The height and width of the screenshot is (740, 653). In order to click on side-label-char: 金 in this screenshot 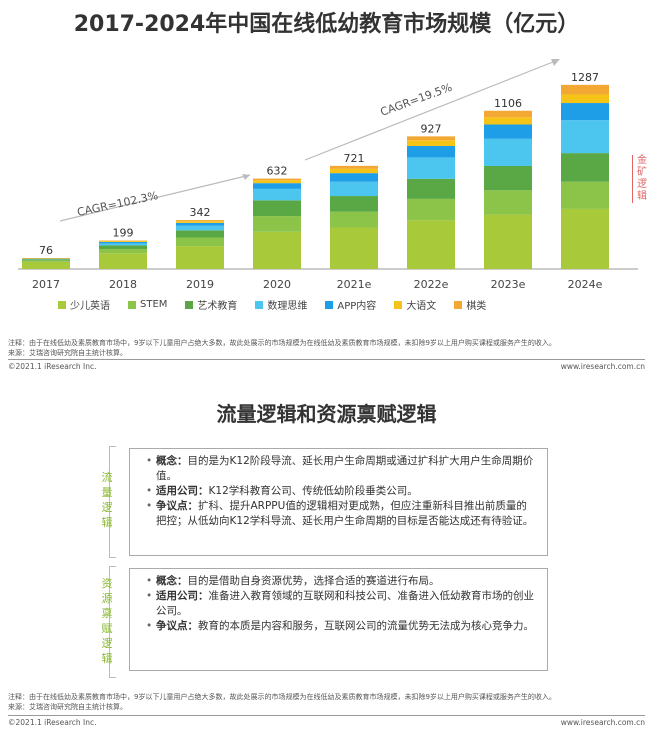, I will do `click(642, 160)`.